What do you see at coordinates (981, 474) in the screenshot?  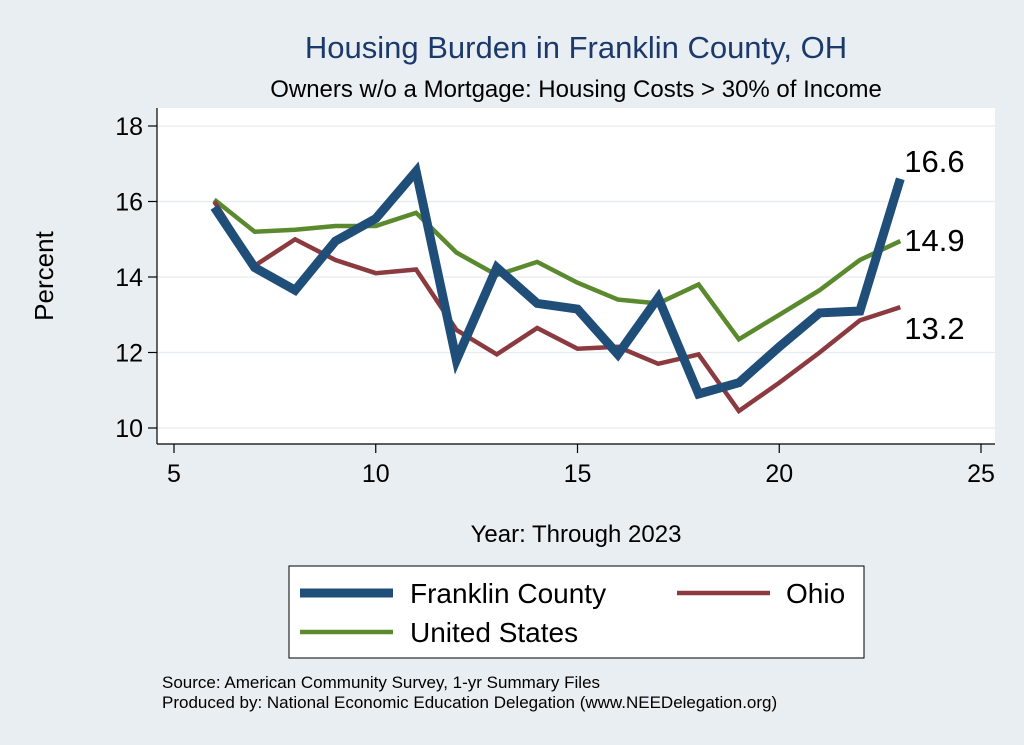 I see `x-tick-label: 25` at bounding box center [981, 474].